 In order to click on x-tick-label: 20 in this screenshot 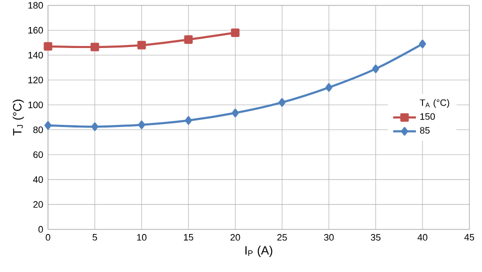, I will do `click(235, 237)`.